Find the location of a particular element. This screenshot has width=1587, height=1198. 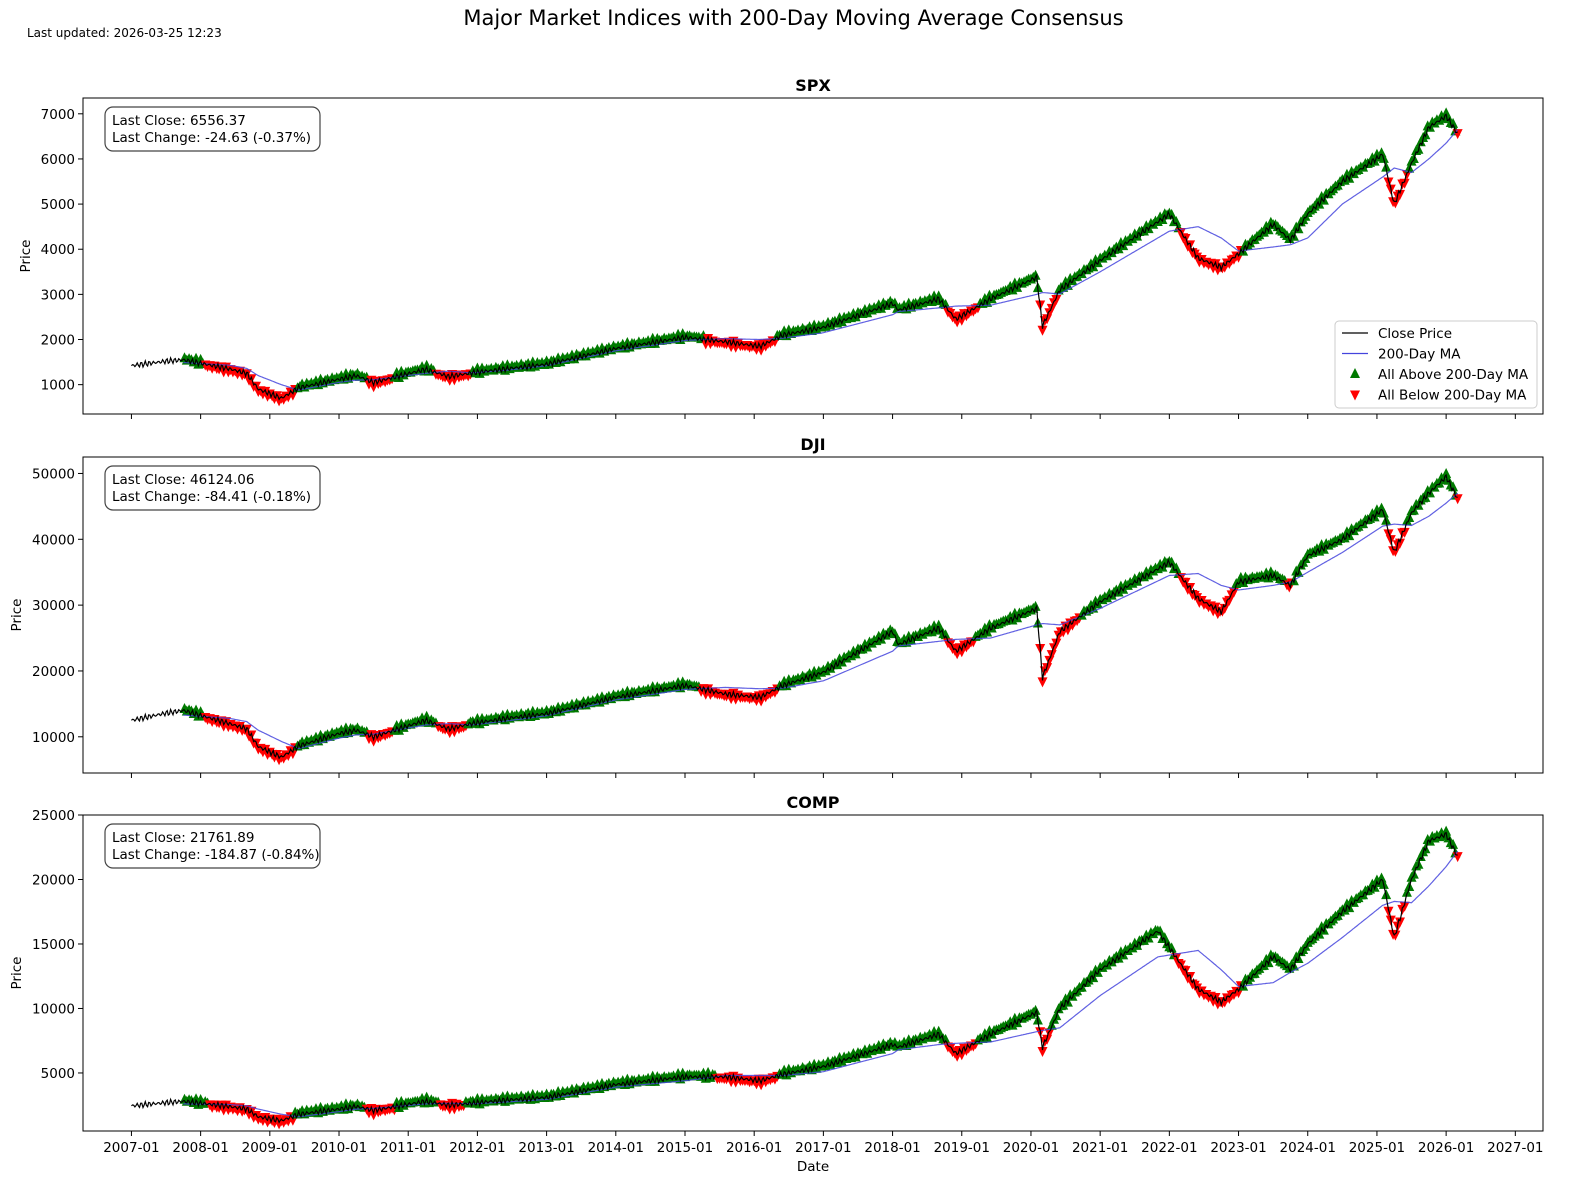

y-tick-label: 7000 is located at coordinates (58, 115).